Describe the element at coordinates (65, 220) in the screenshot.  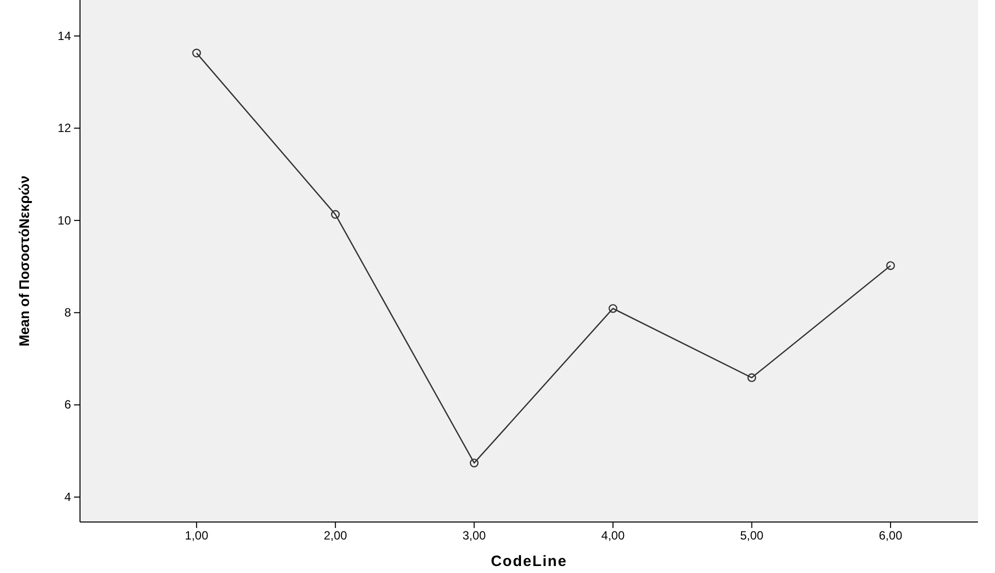
I see `y-tick-label: 10` at that location.